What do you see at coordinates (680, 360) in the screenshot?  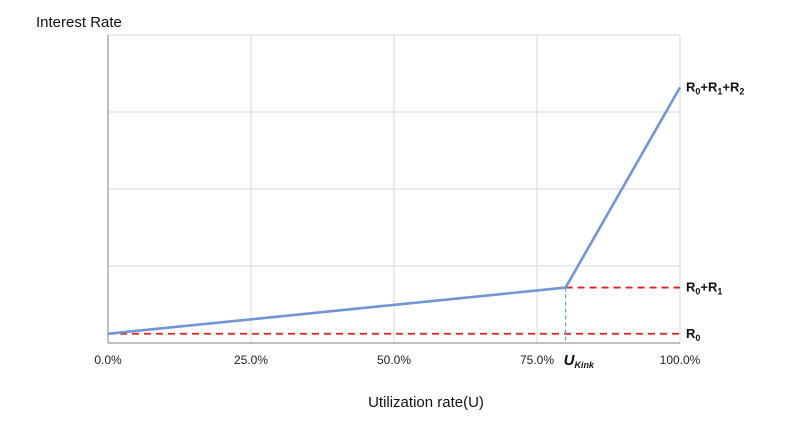 I see `x-tick-label: 100.0%` at bounding box center [680, 360].